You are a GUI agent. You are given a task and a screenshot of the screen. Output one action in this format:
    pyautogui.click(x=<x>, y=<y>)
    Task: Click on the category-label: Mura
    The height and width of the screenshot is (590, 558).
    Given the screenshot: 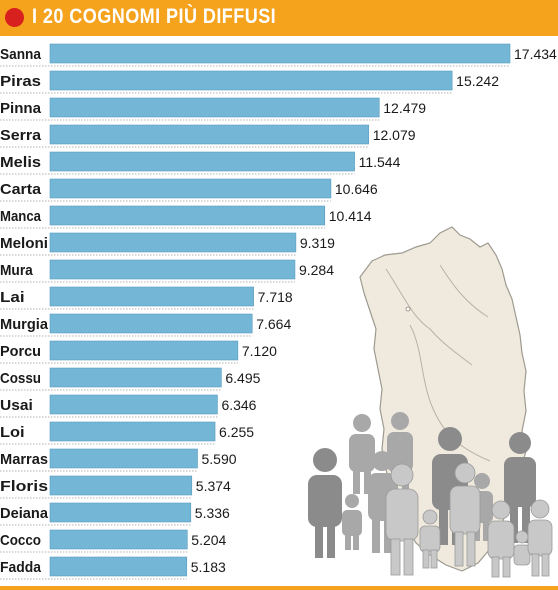 What is the action you would take?
    pyautogui.click(x=16, y=270)
    